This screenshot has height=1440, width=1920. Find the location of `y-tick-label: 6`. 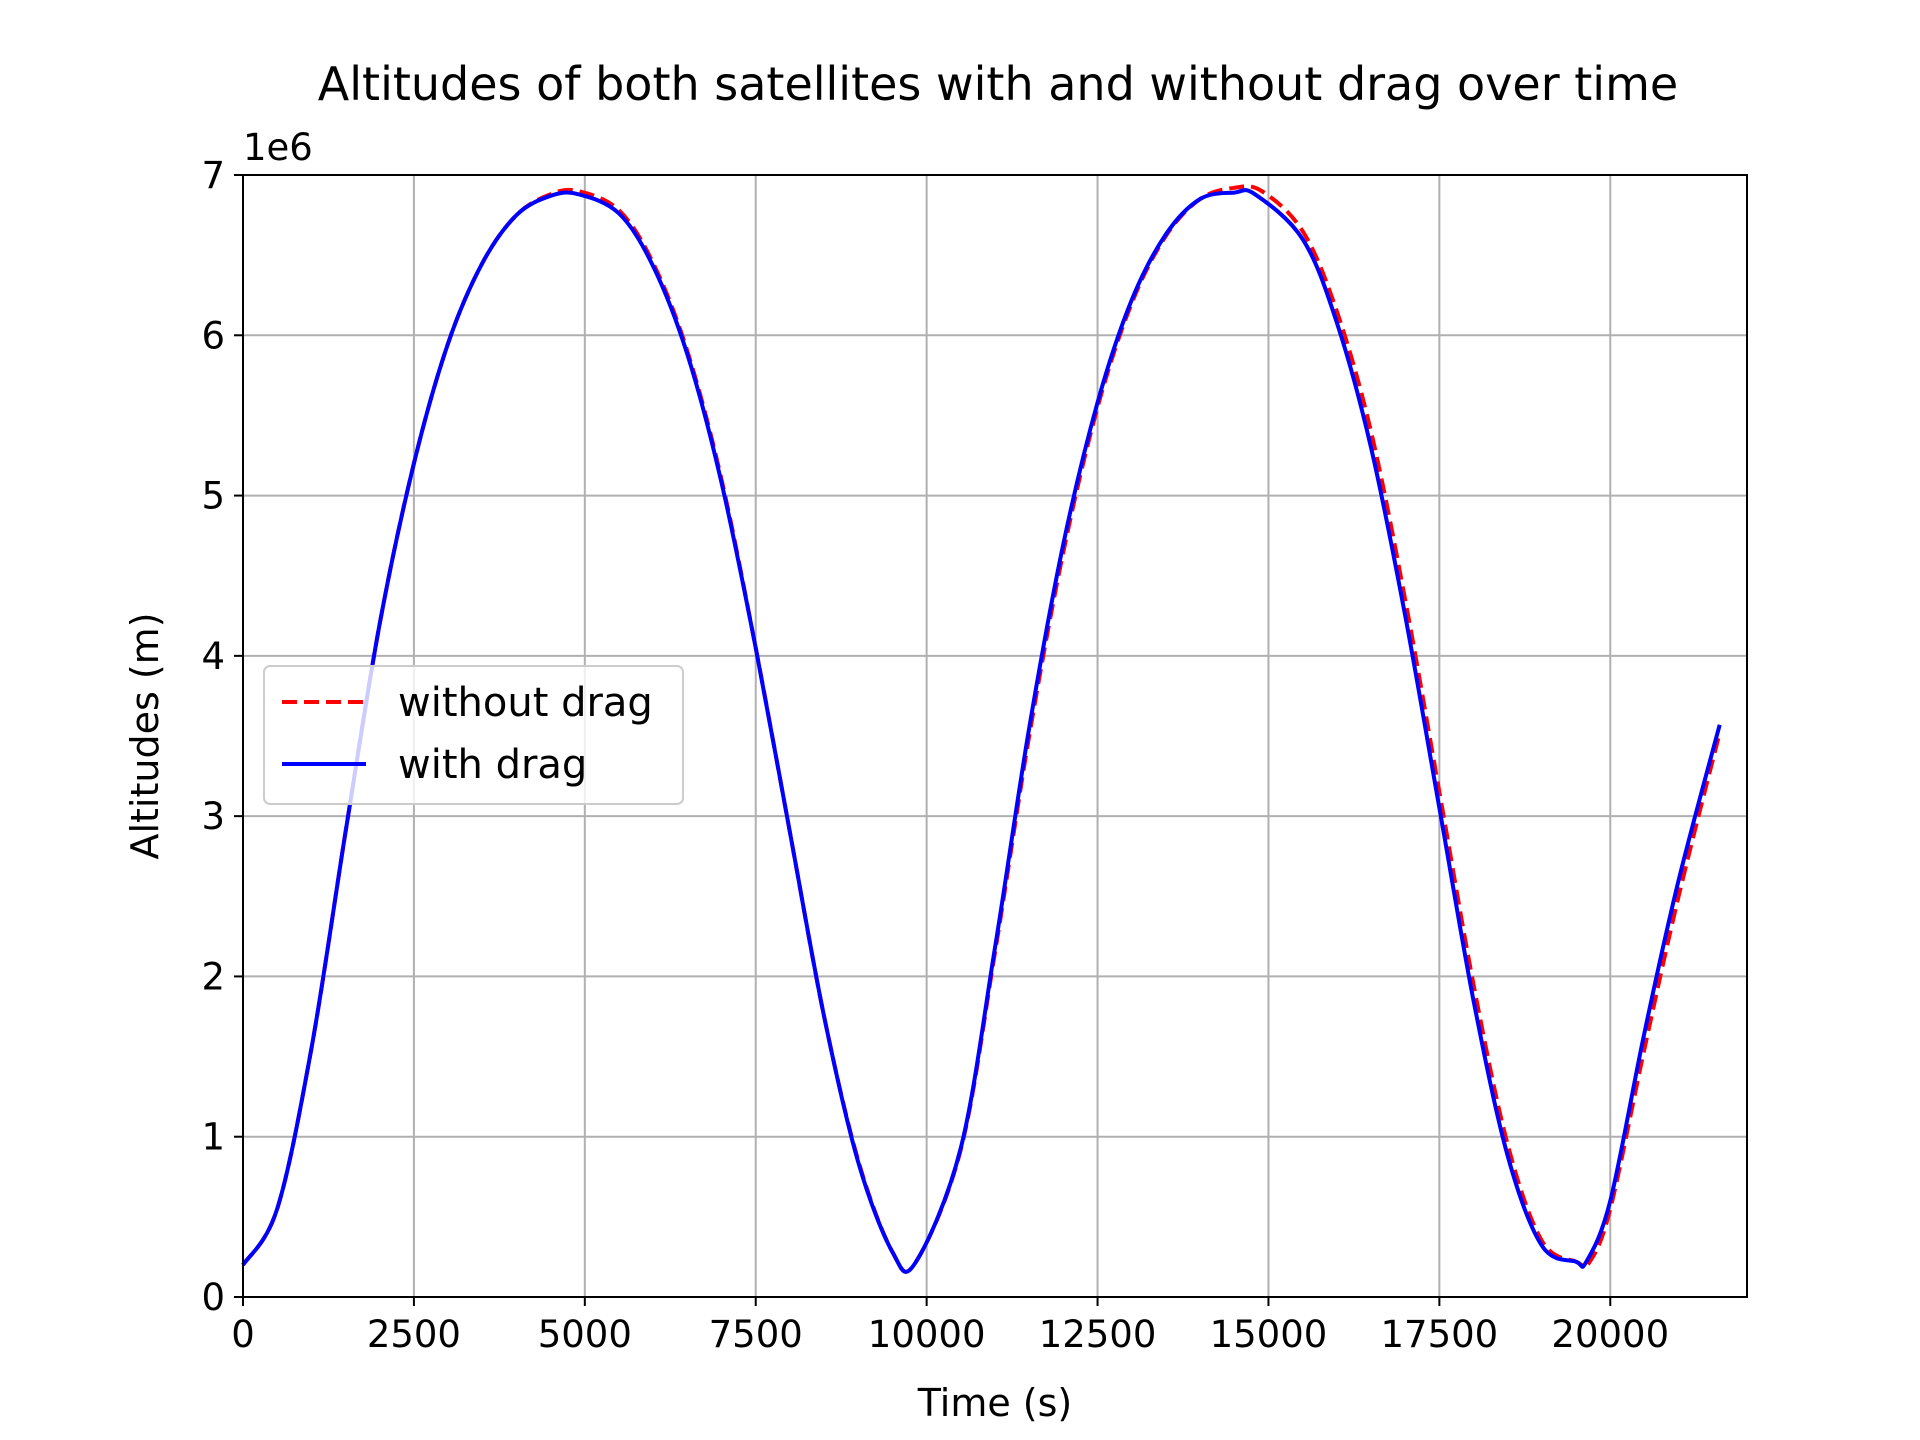

y-tick-label: 6 is located at coordinates (213, 335).